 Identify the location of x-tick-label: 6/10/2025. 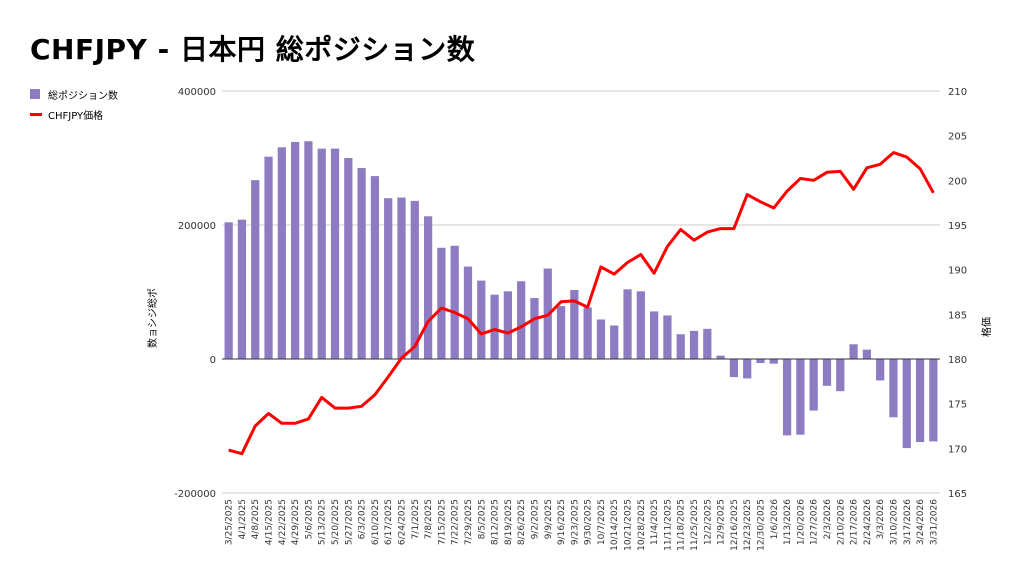
(376, 522).